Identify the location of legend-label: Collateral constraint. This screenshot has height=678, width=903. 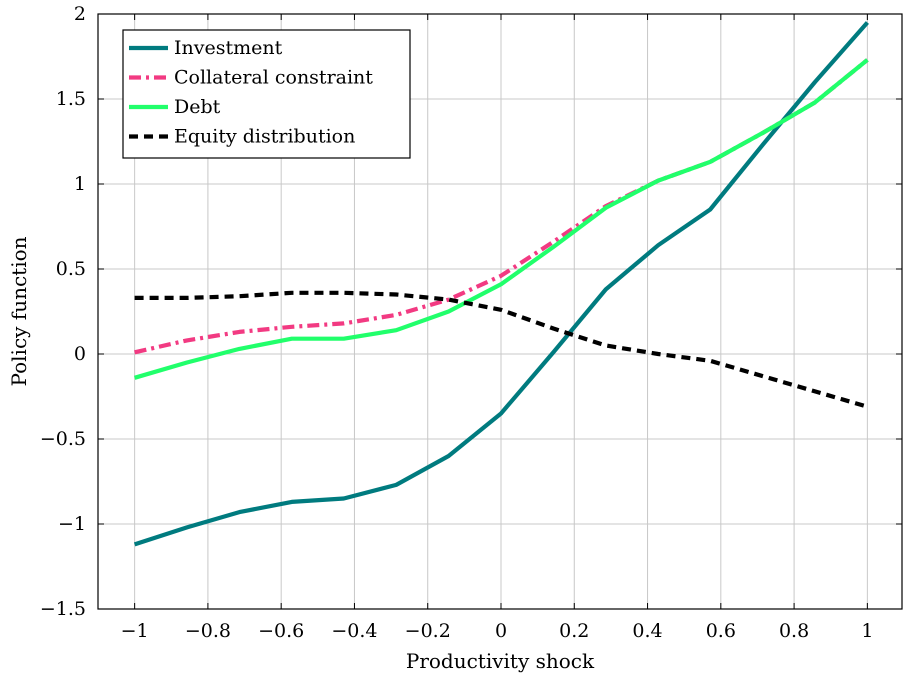
(273, 78).